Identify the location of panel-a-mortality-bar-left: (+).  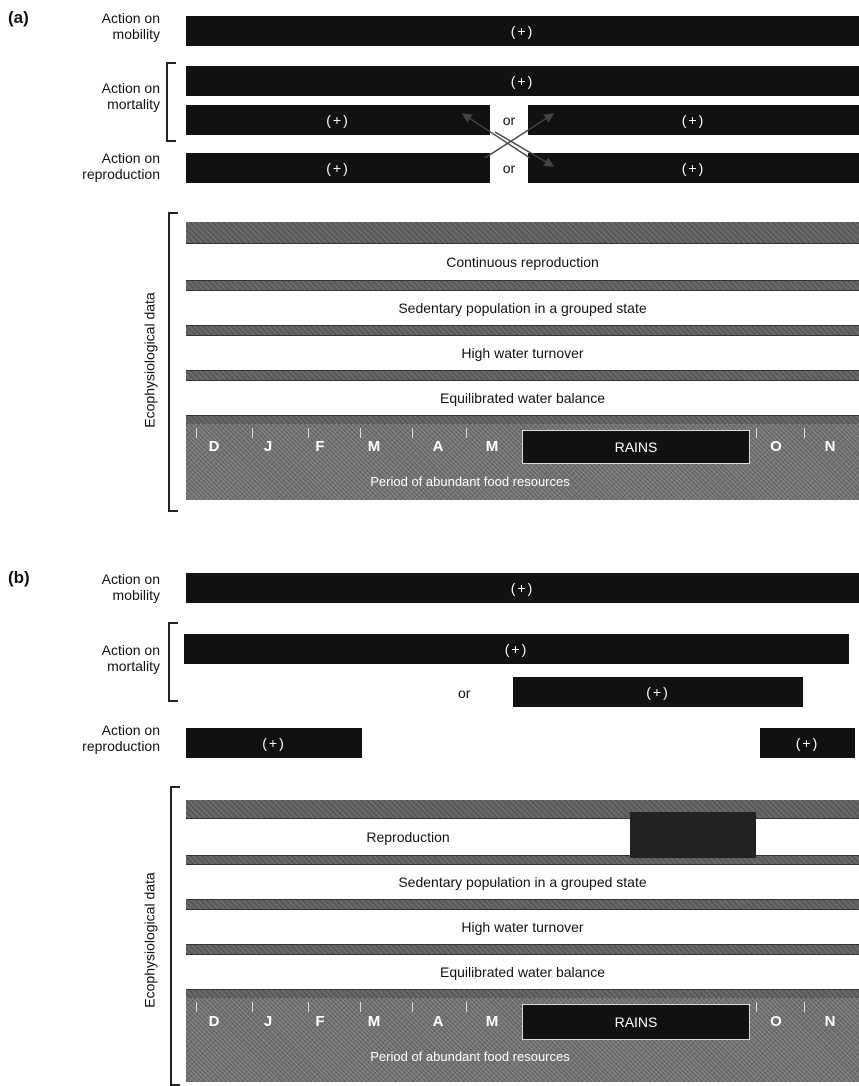
(338, 120).